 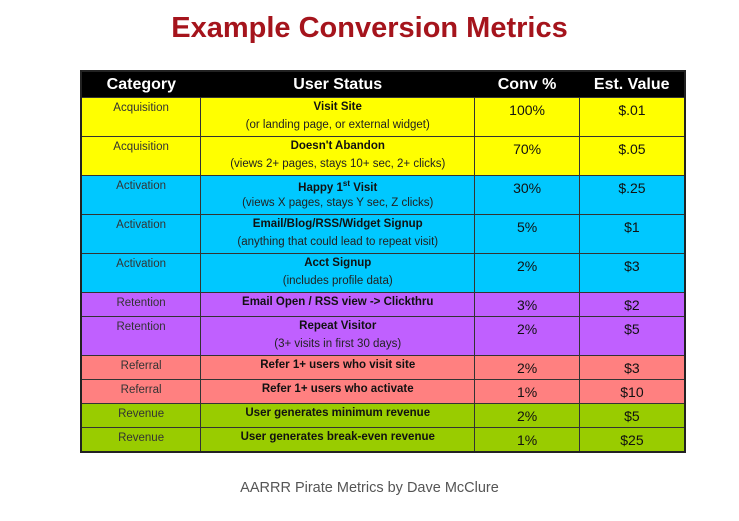 I want to click on table-row: Referral Refer 1+ users who activate 1% $10, so click(x=383, y=391).